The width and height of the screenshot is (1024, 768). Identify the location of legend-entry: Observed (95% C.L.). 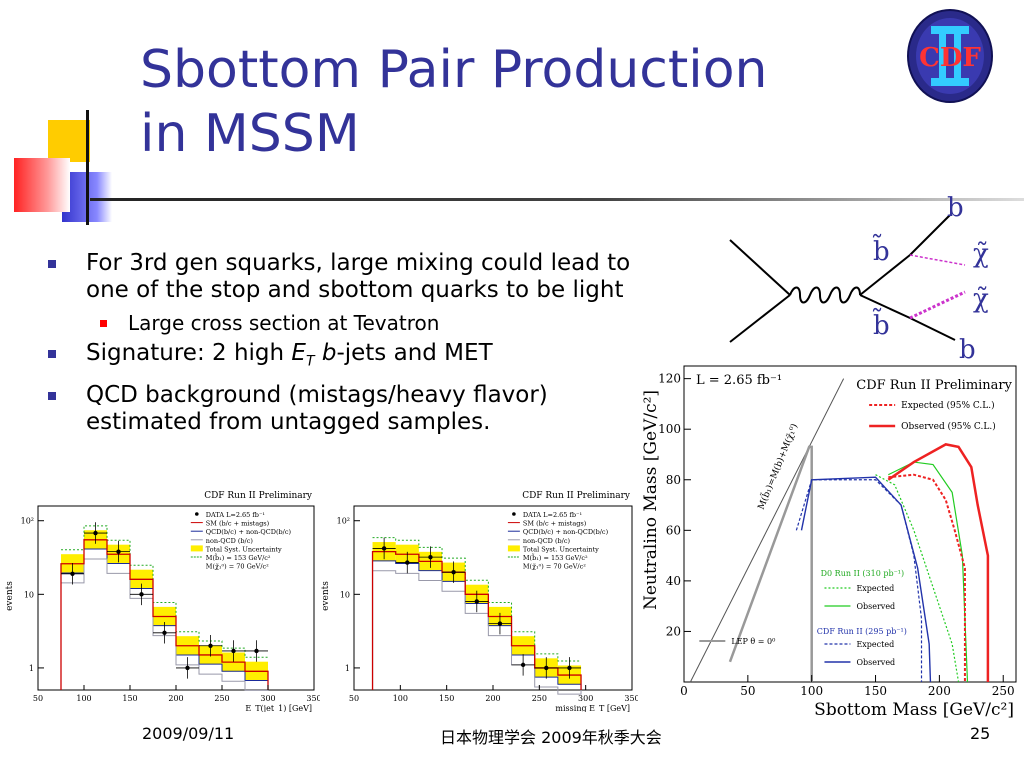
(948, 426).